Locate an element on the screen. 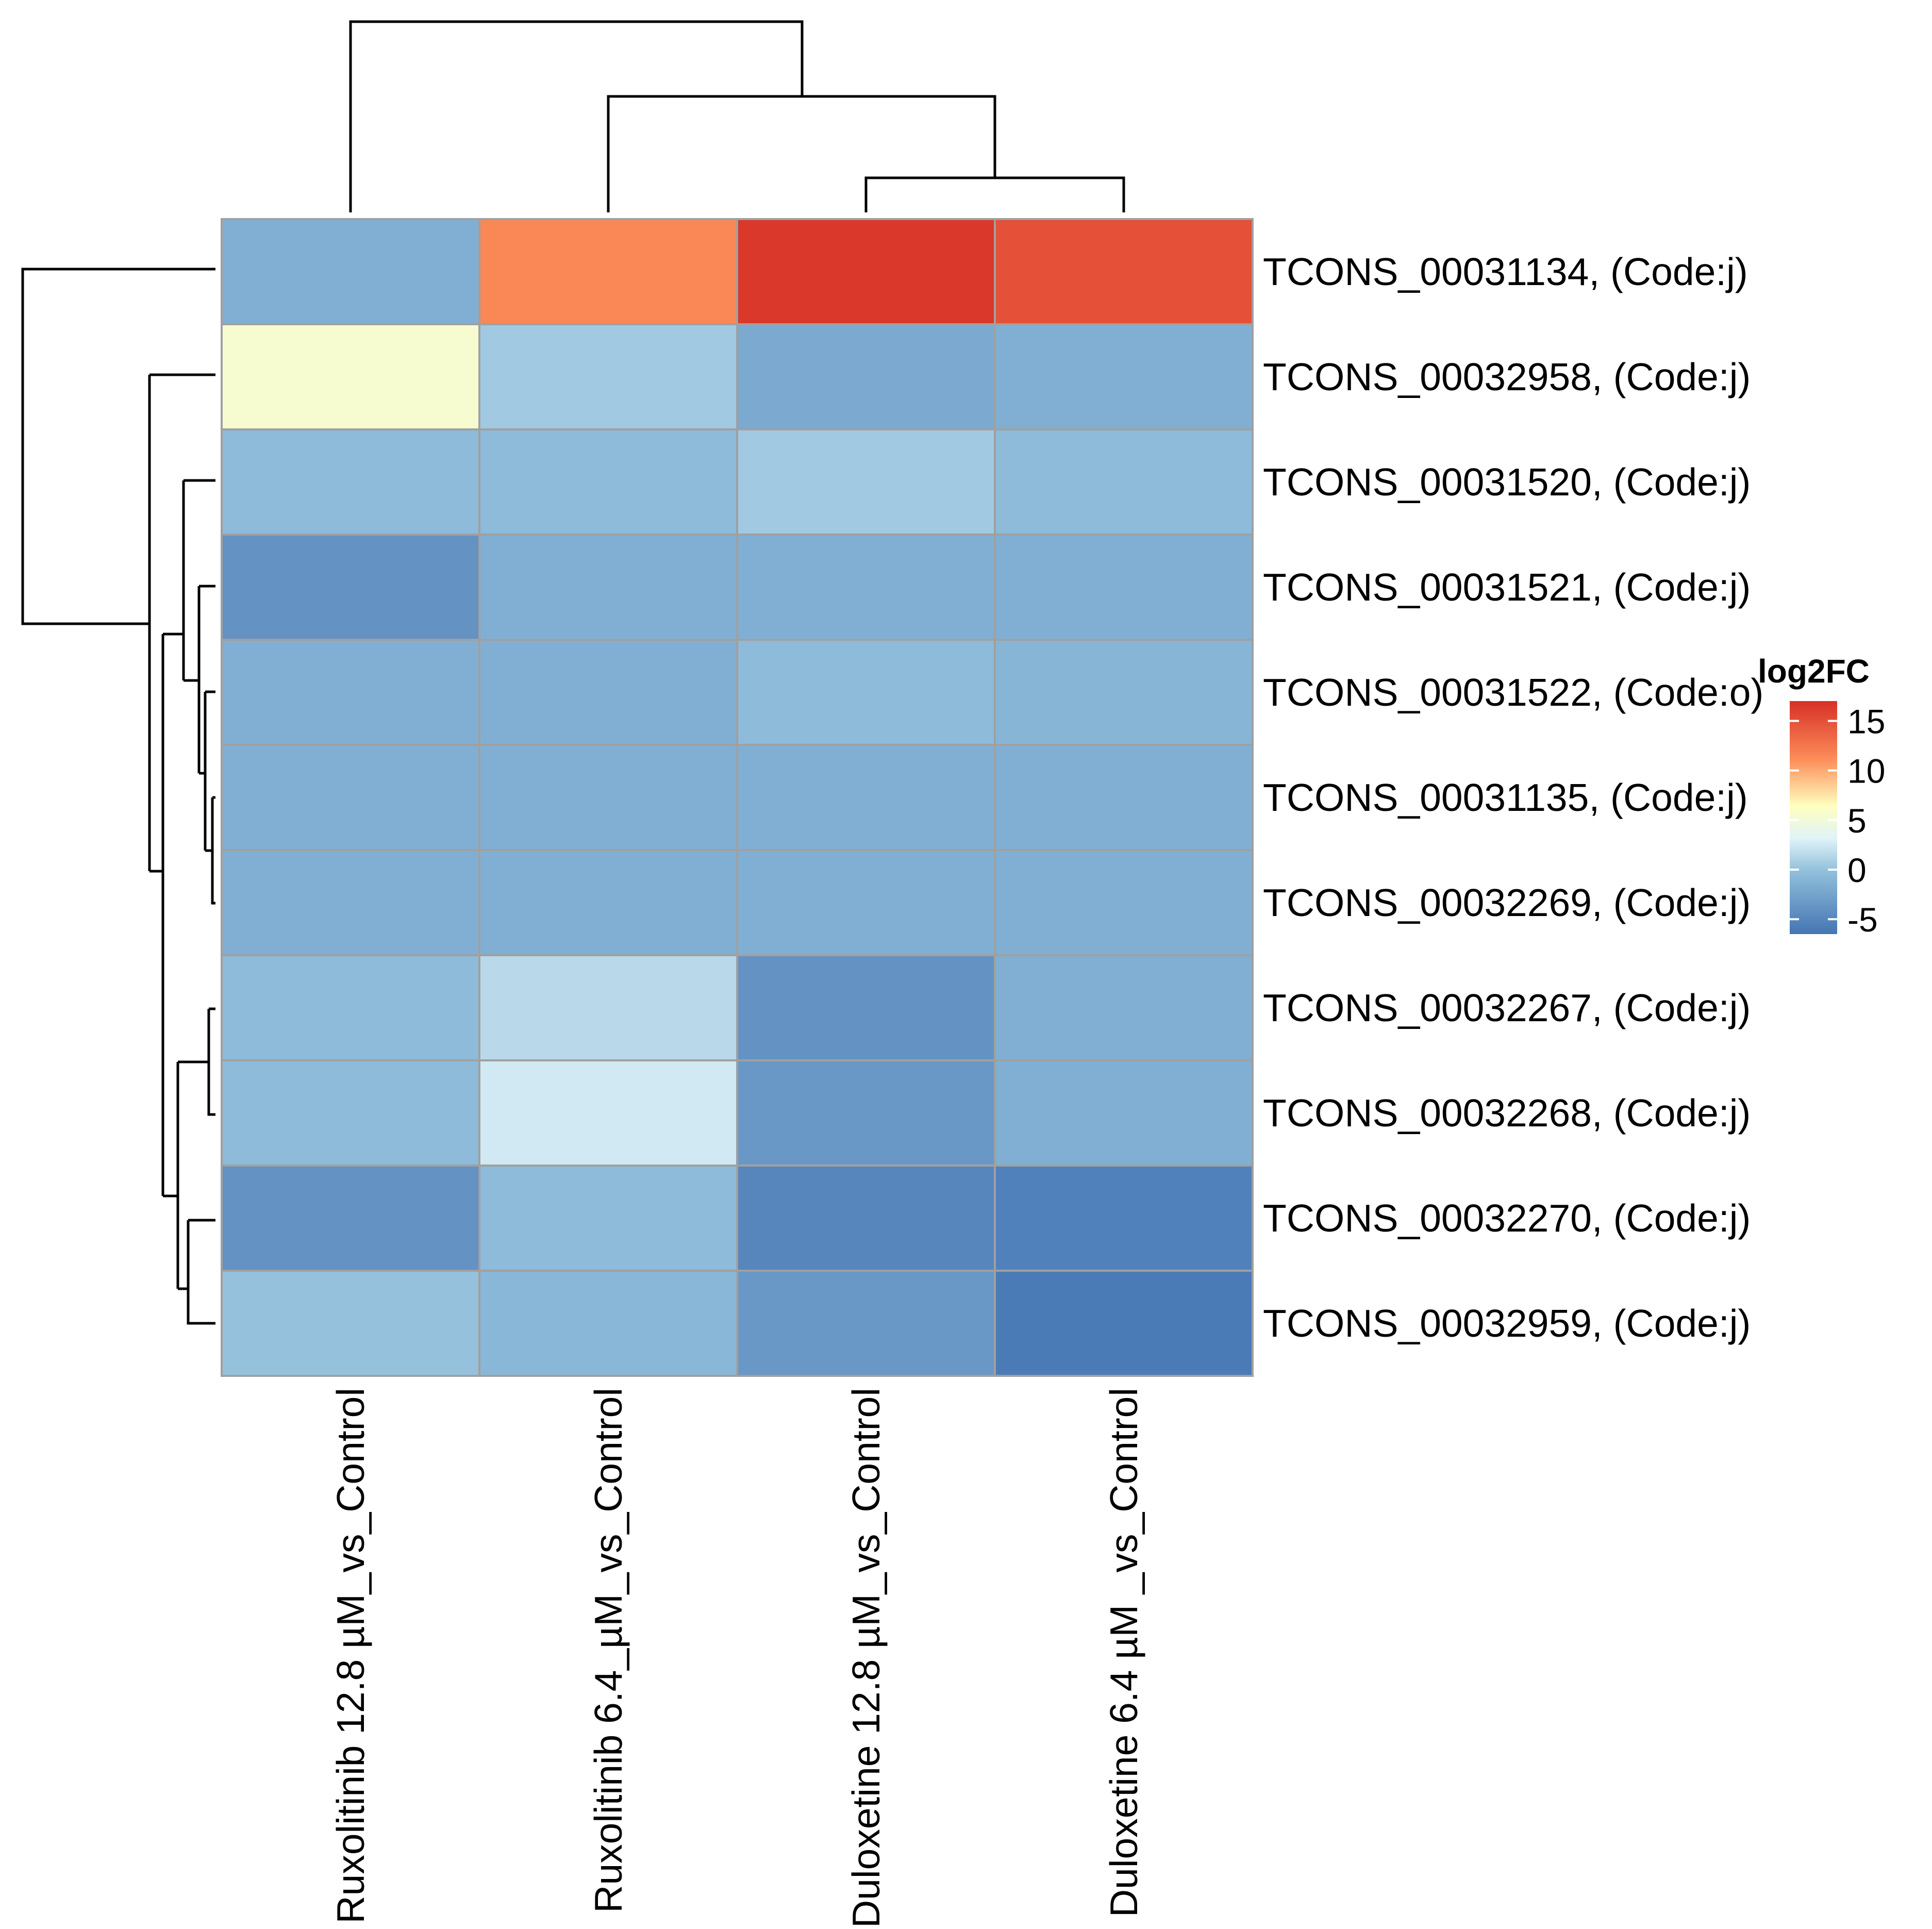 Image resolution: width=1932 pixels, height=1929 pixels. legend-ticks: 15 10 5 0 -5 is located at coordinates (1837, 820).